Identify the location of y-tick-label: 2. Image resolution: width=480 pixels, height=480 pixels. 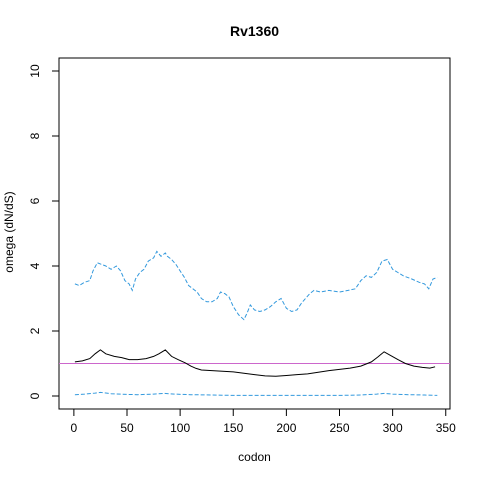
(35, 330).